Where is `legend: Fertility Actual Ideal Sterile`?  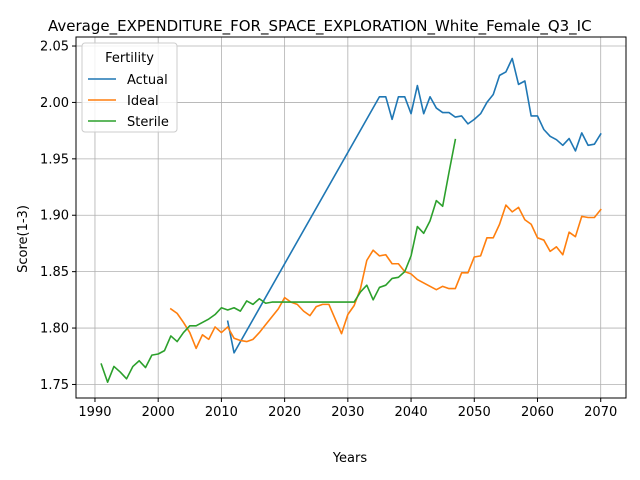
legend: Fertility Actual Ideal Sterile is located at coordinates (129, 87).